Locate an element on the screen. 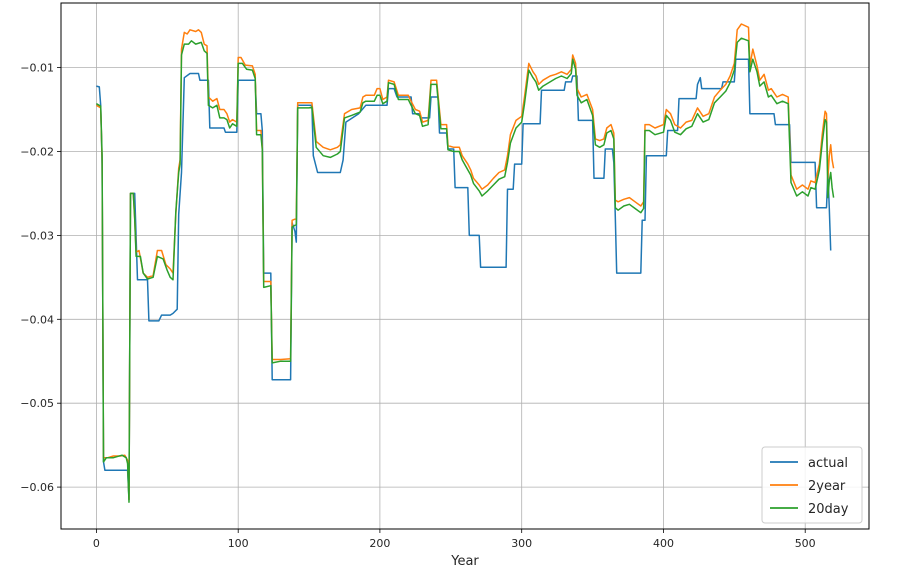  legend-label-actual: actual is located at coordinates (828, 463).